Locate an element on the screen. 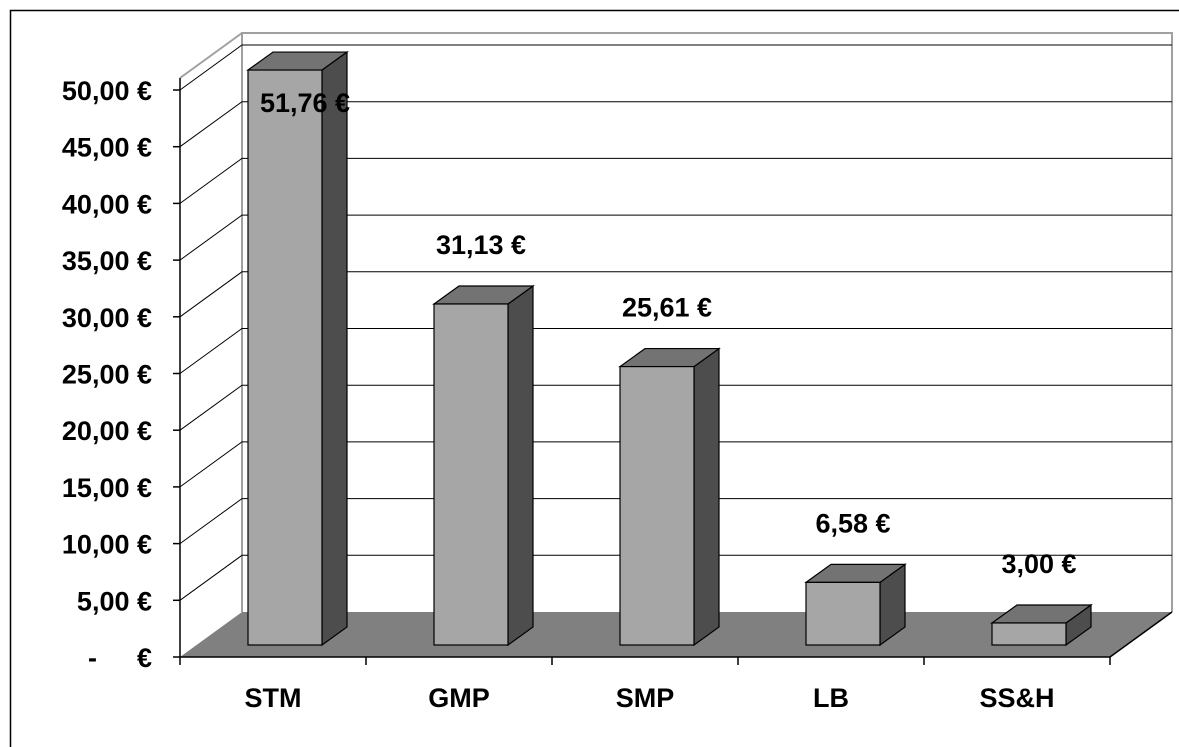 This screenshot has width=1179, height=747. y-tick-label: 45,00 € is located at coordinates (107, 148).